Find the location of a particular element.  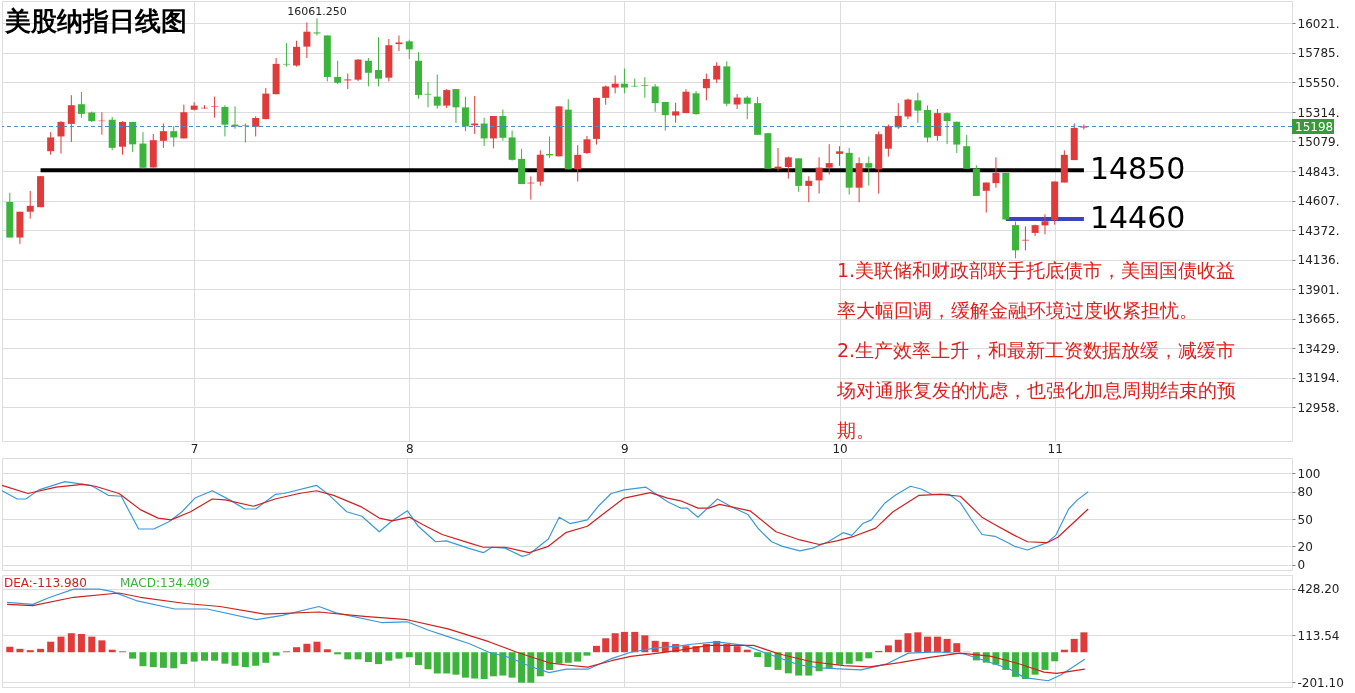

x-tick-label: 8 is located at coordinates (409, 448).